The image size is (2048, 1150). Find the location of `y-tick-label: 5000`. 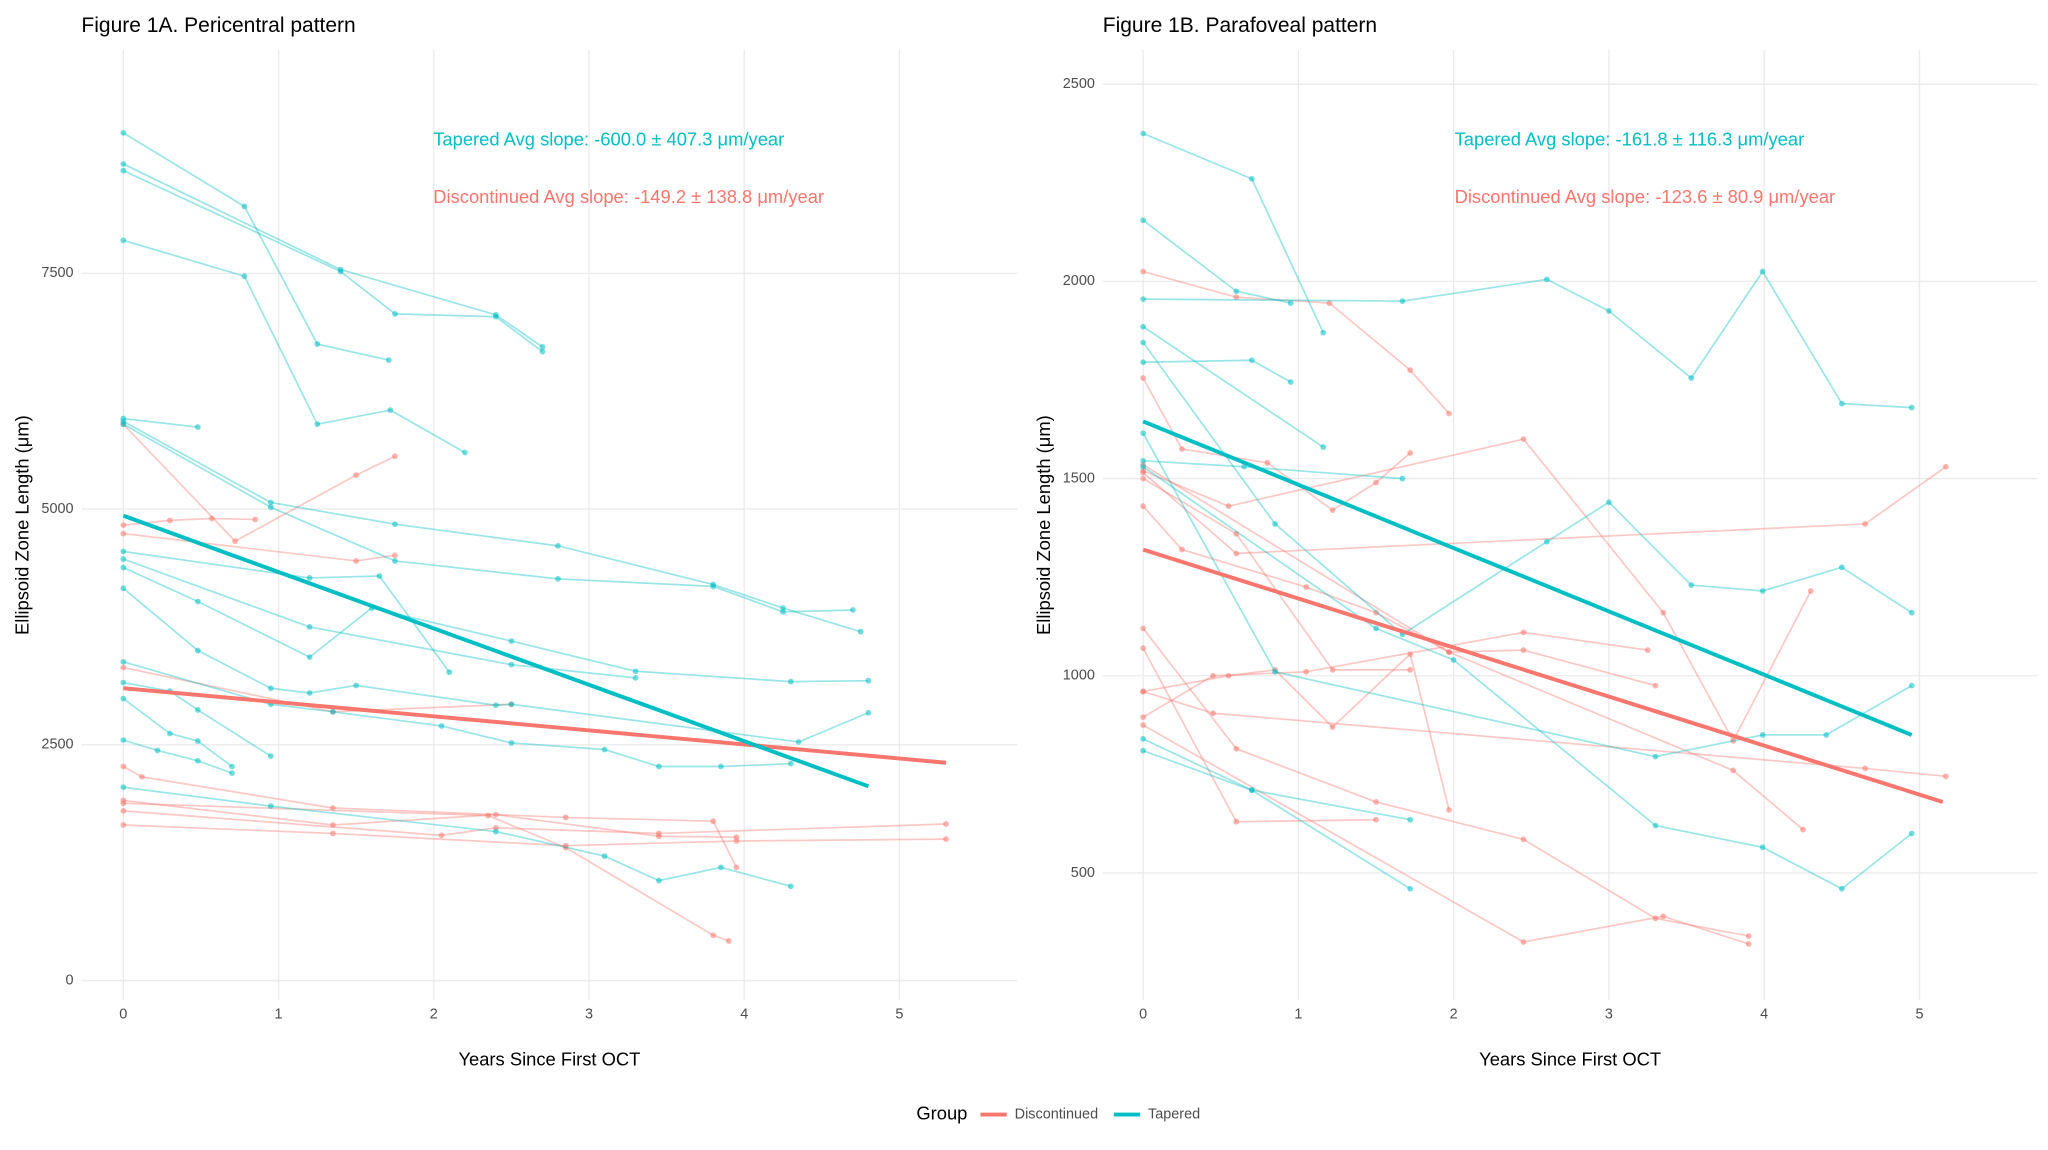

y-tick-label: 5000 is located at coordinates (57, 509).